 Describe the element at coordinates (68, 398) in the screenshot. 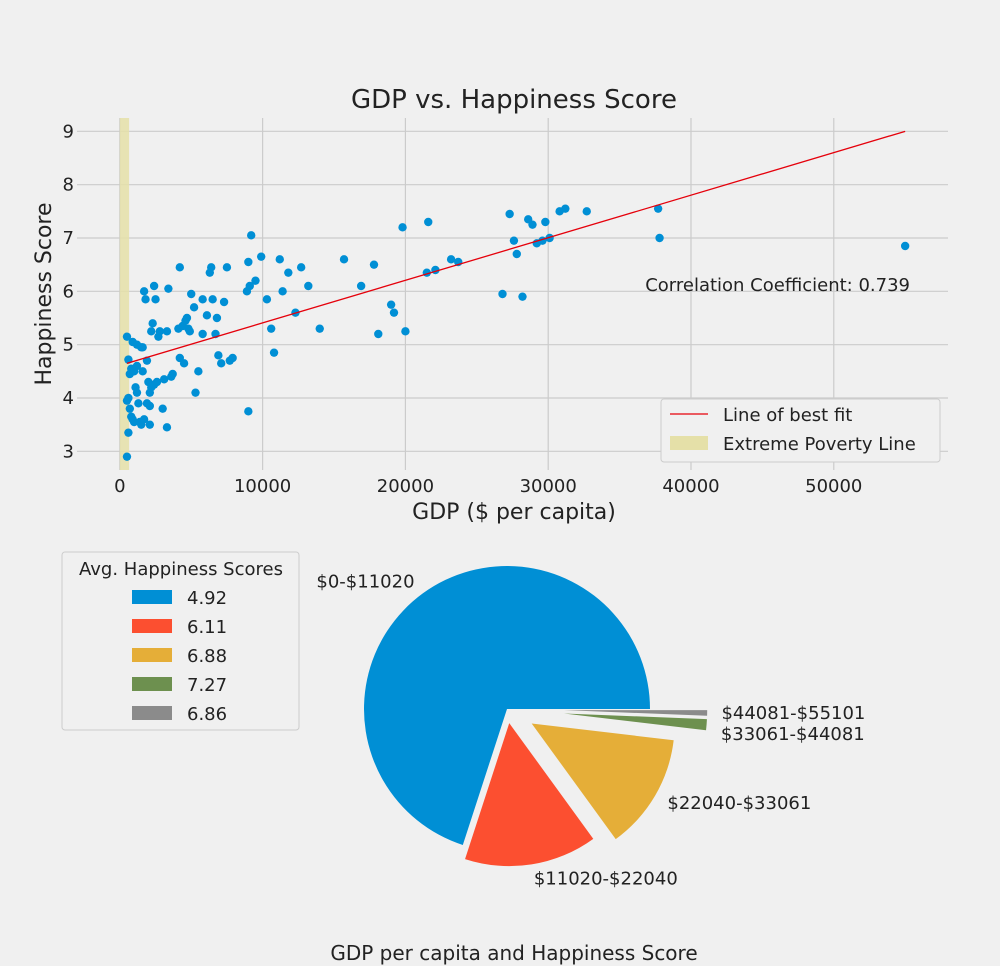

I see `y-tick-label: 4` at that location.